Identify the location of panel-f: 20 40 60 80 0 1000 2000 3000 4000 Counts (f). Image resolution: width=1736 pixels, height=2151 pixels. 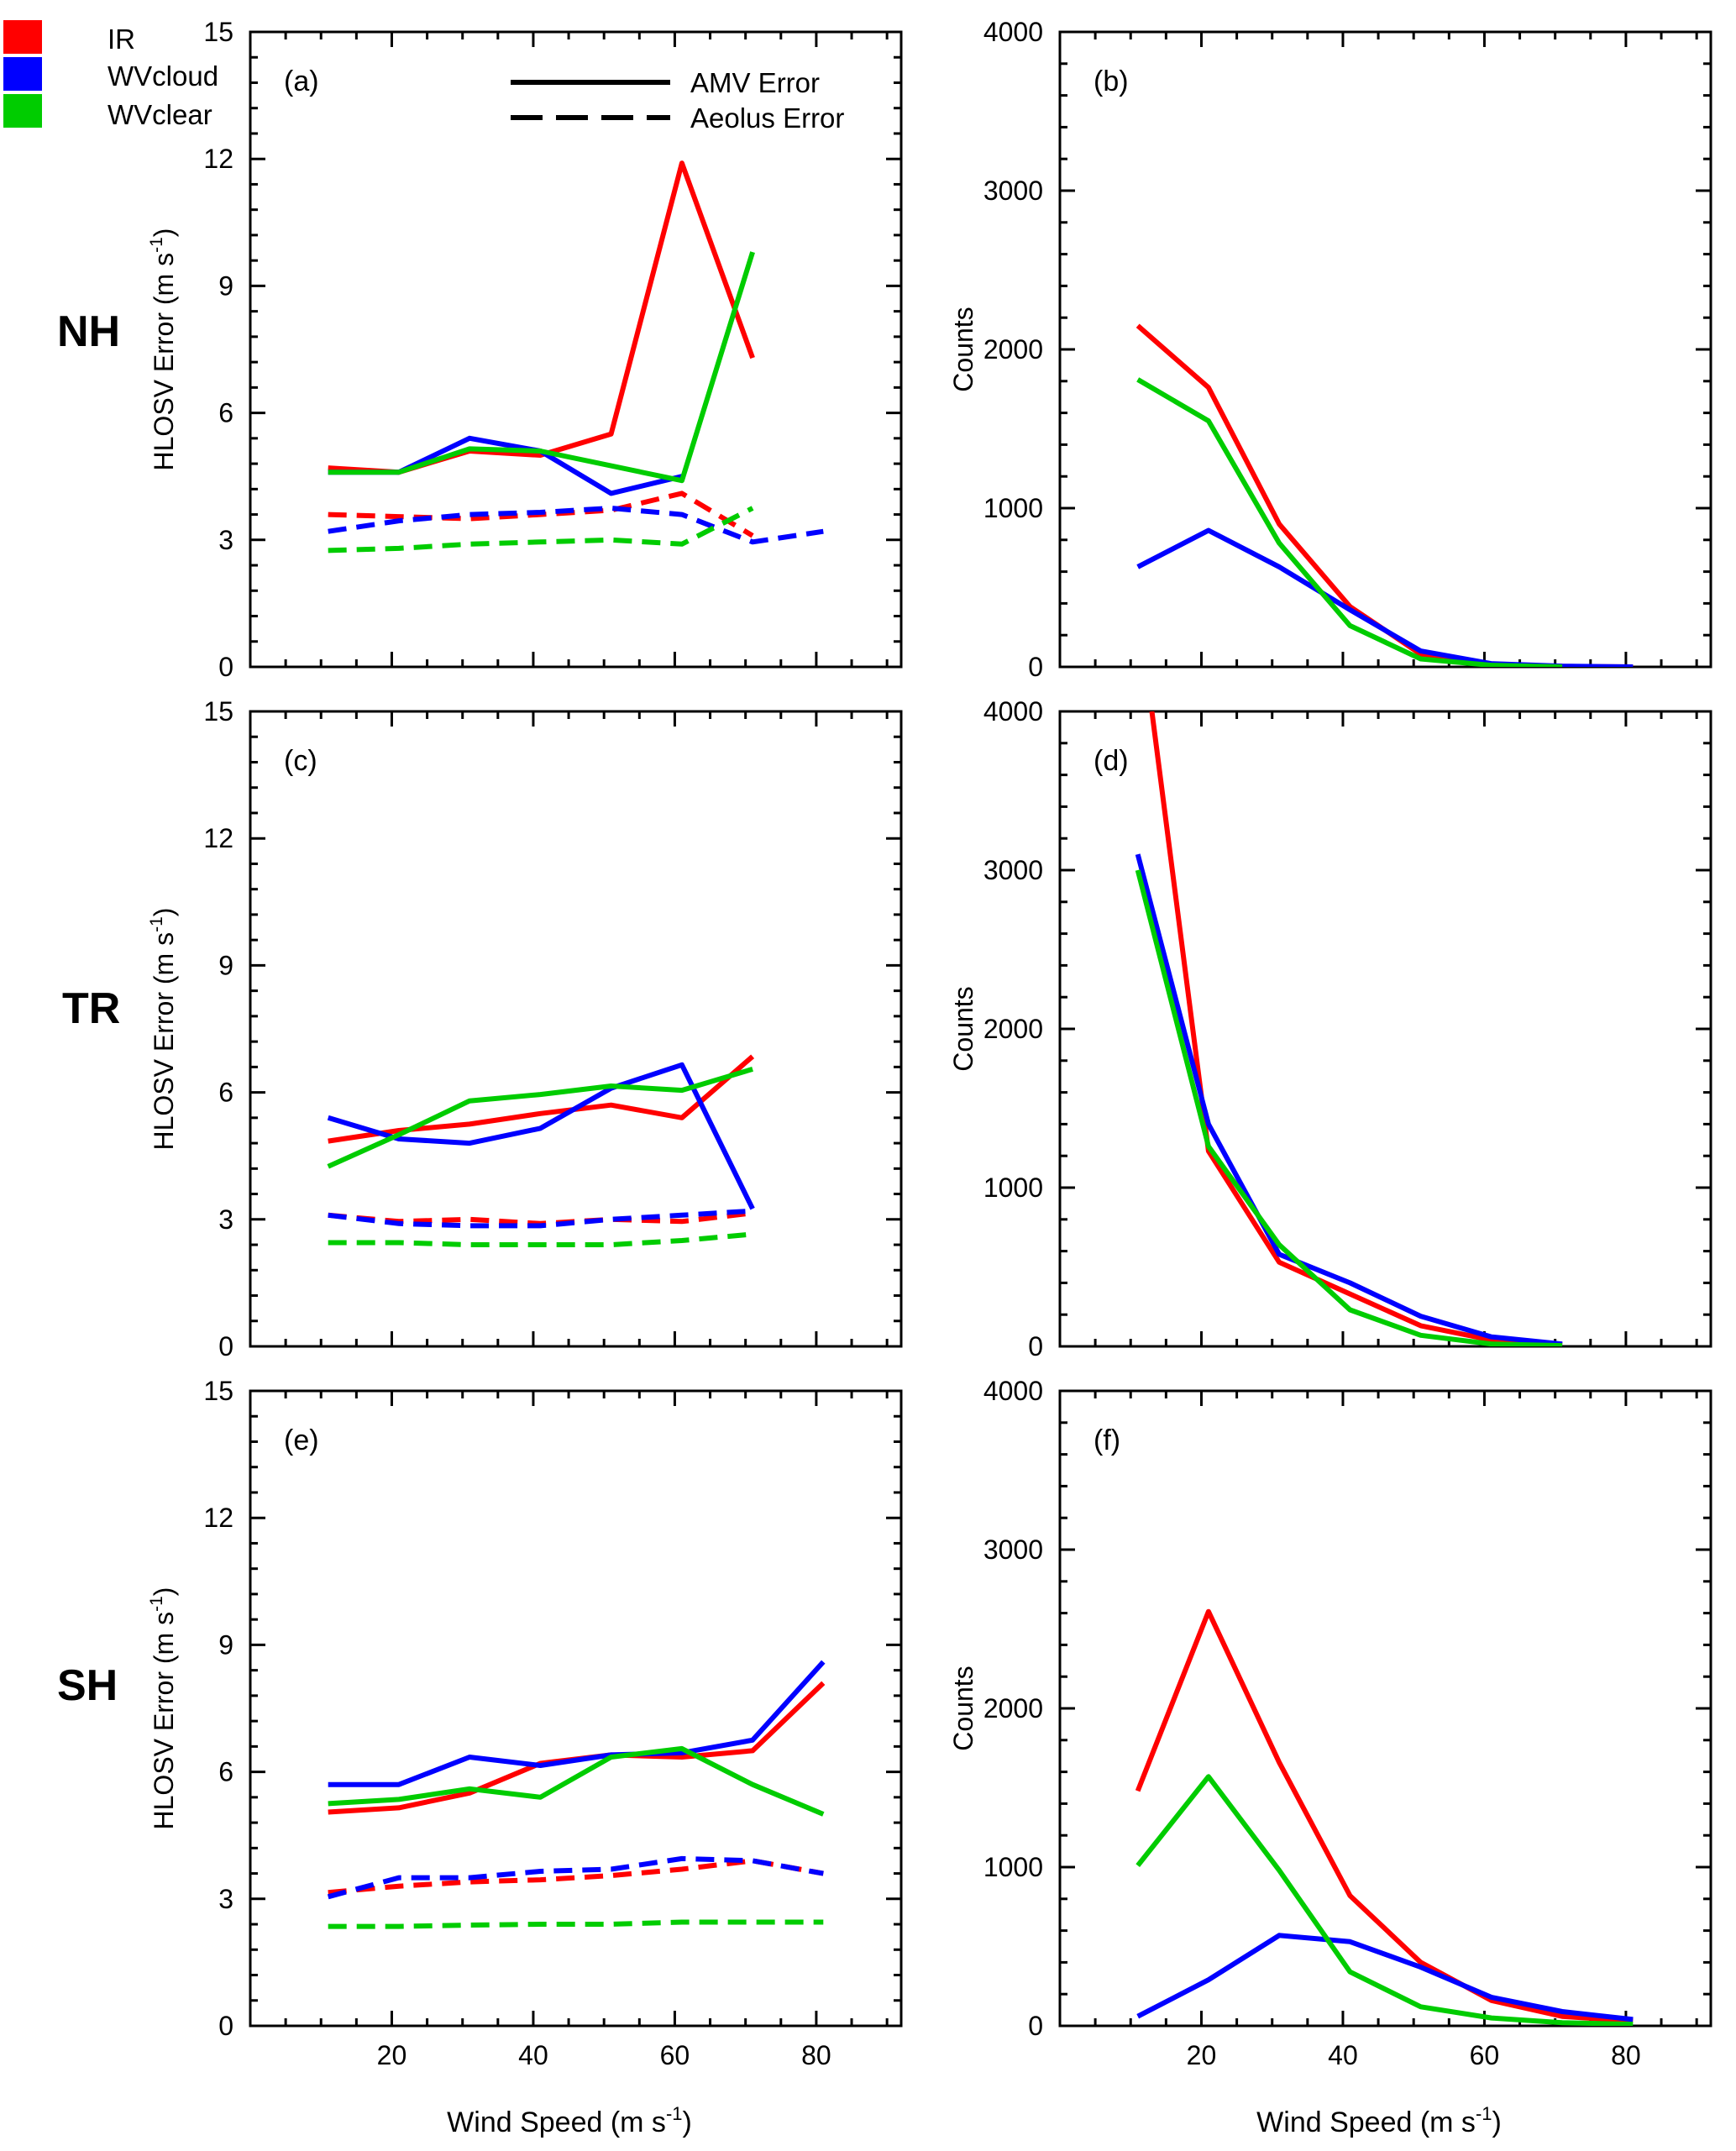
(1330, 1723).